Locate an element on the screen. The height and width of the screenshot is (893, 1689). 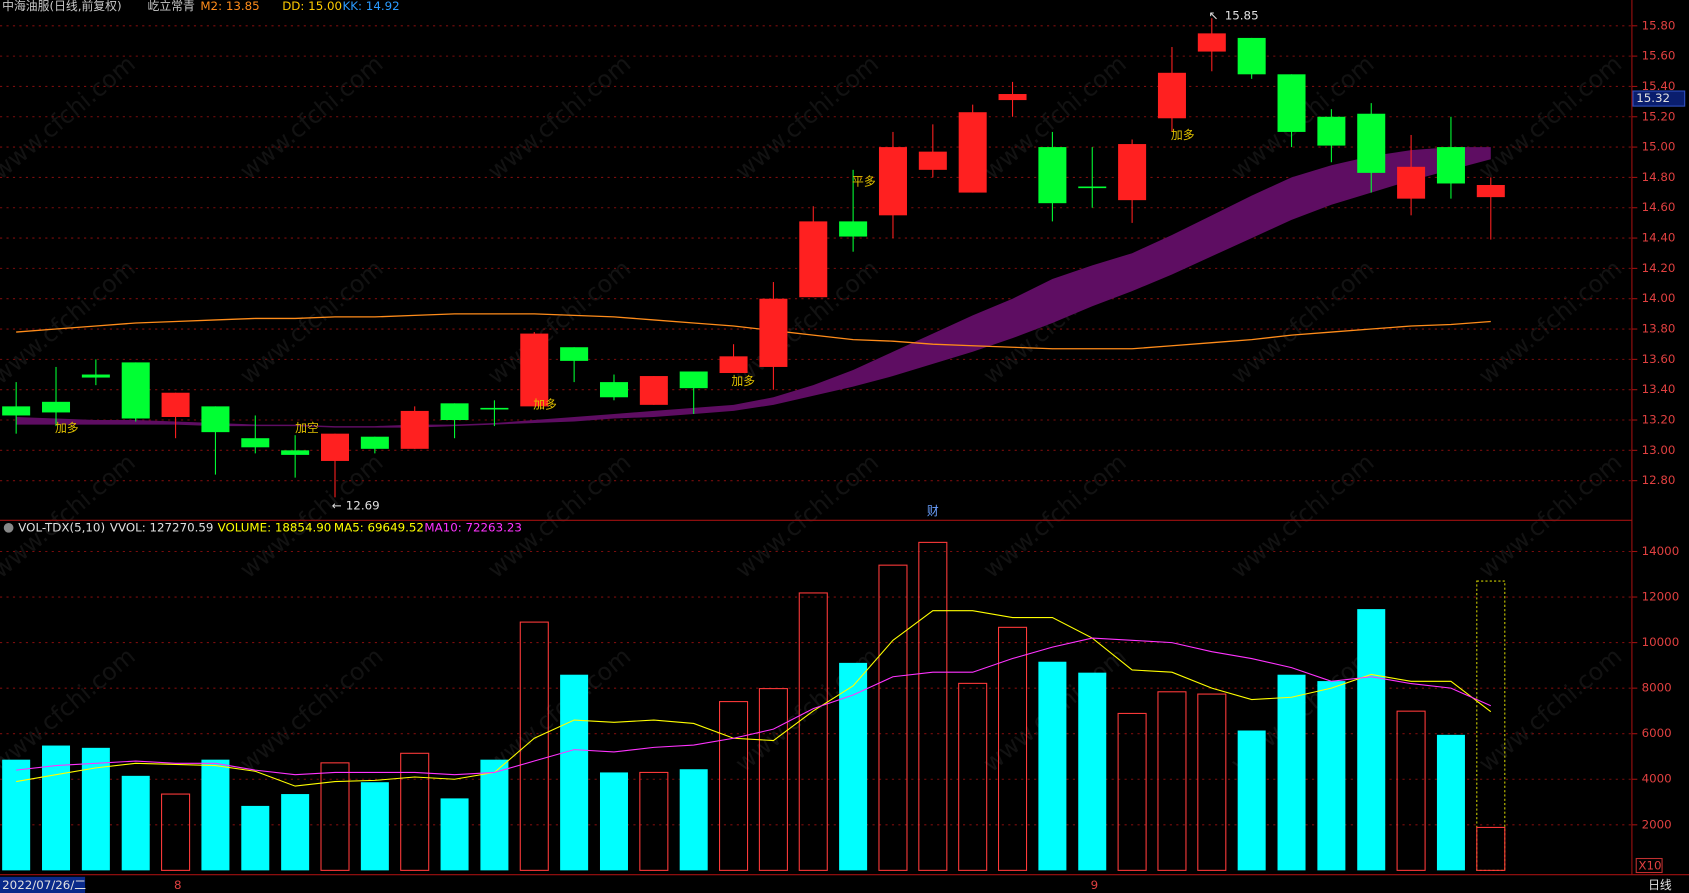
high-arrow: ↖ is located at coordinates (1214, 16).